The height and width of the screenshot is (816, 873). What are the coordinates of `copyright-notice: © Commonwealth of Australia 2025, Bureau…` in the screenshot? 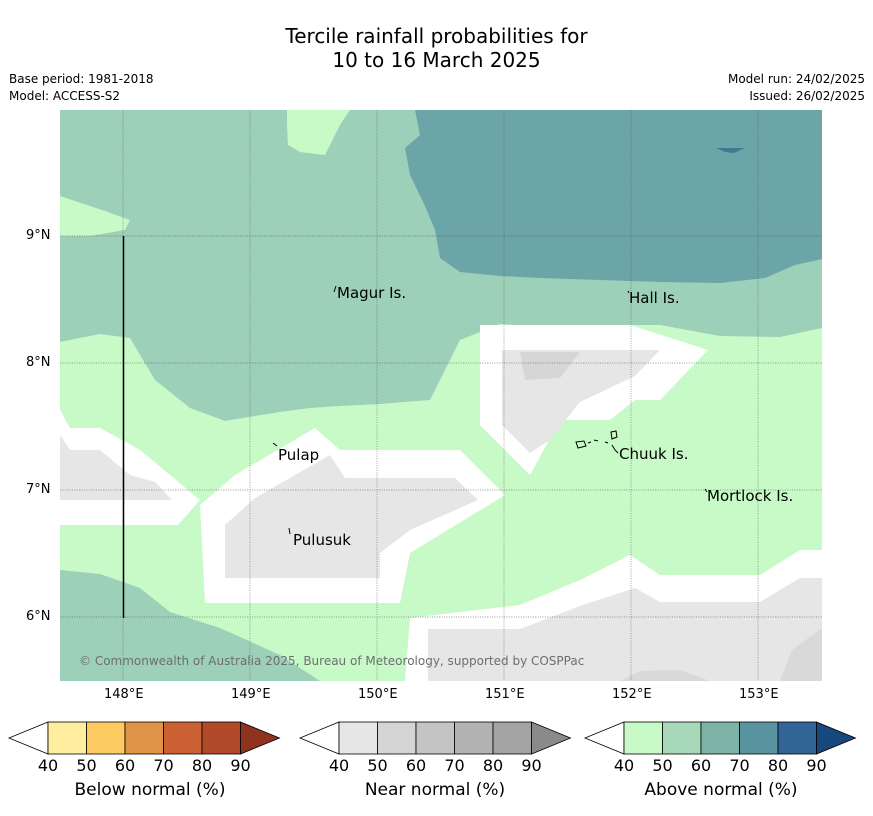 It's located at (331, 661).